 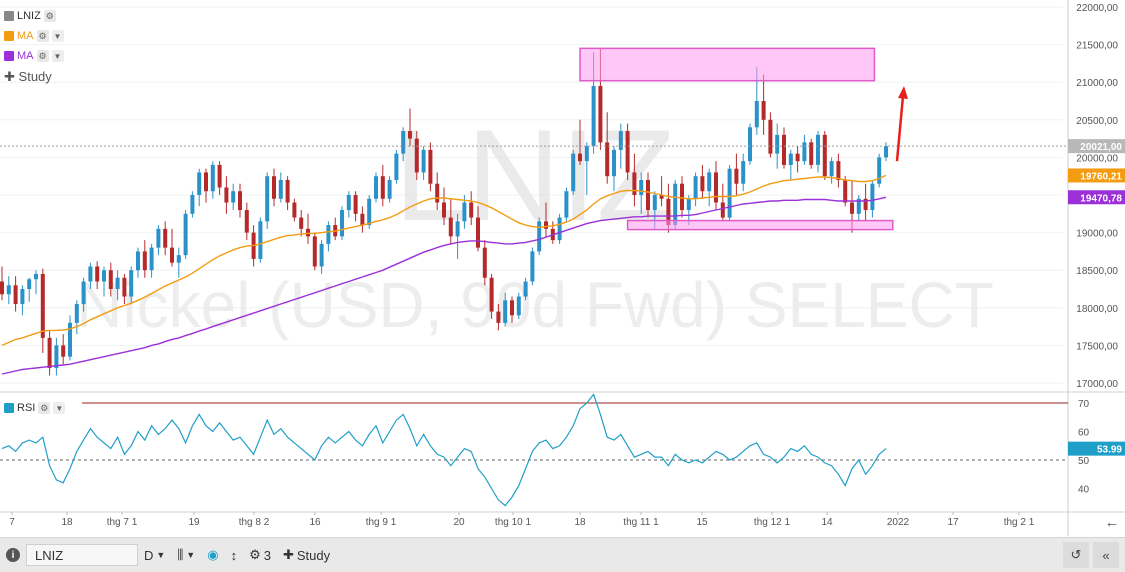 I want to click on symbol-input-value: LNIZ, so click(x=49, y=555).